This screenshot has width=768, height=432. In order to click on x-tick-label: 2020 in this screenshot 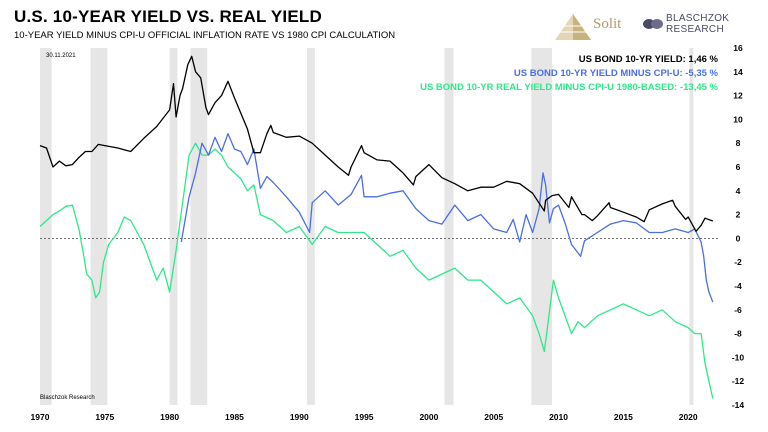, I will do `click(688, 417)`.